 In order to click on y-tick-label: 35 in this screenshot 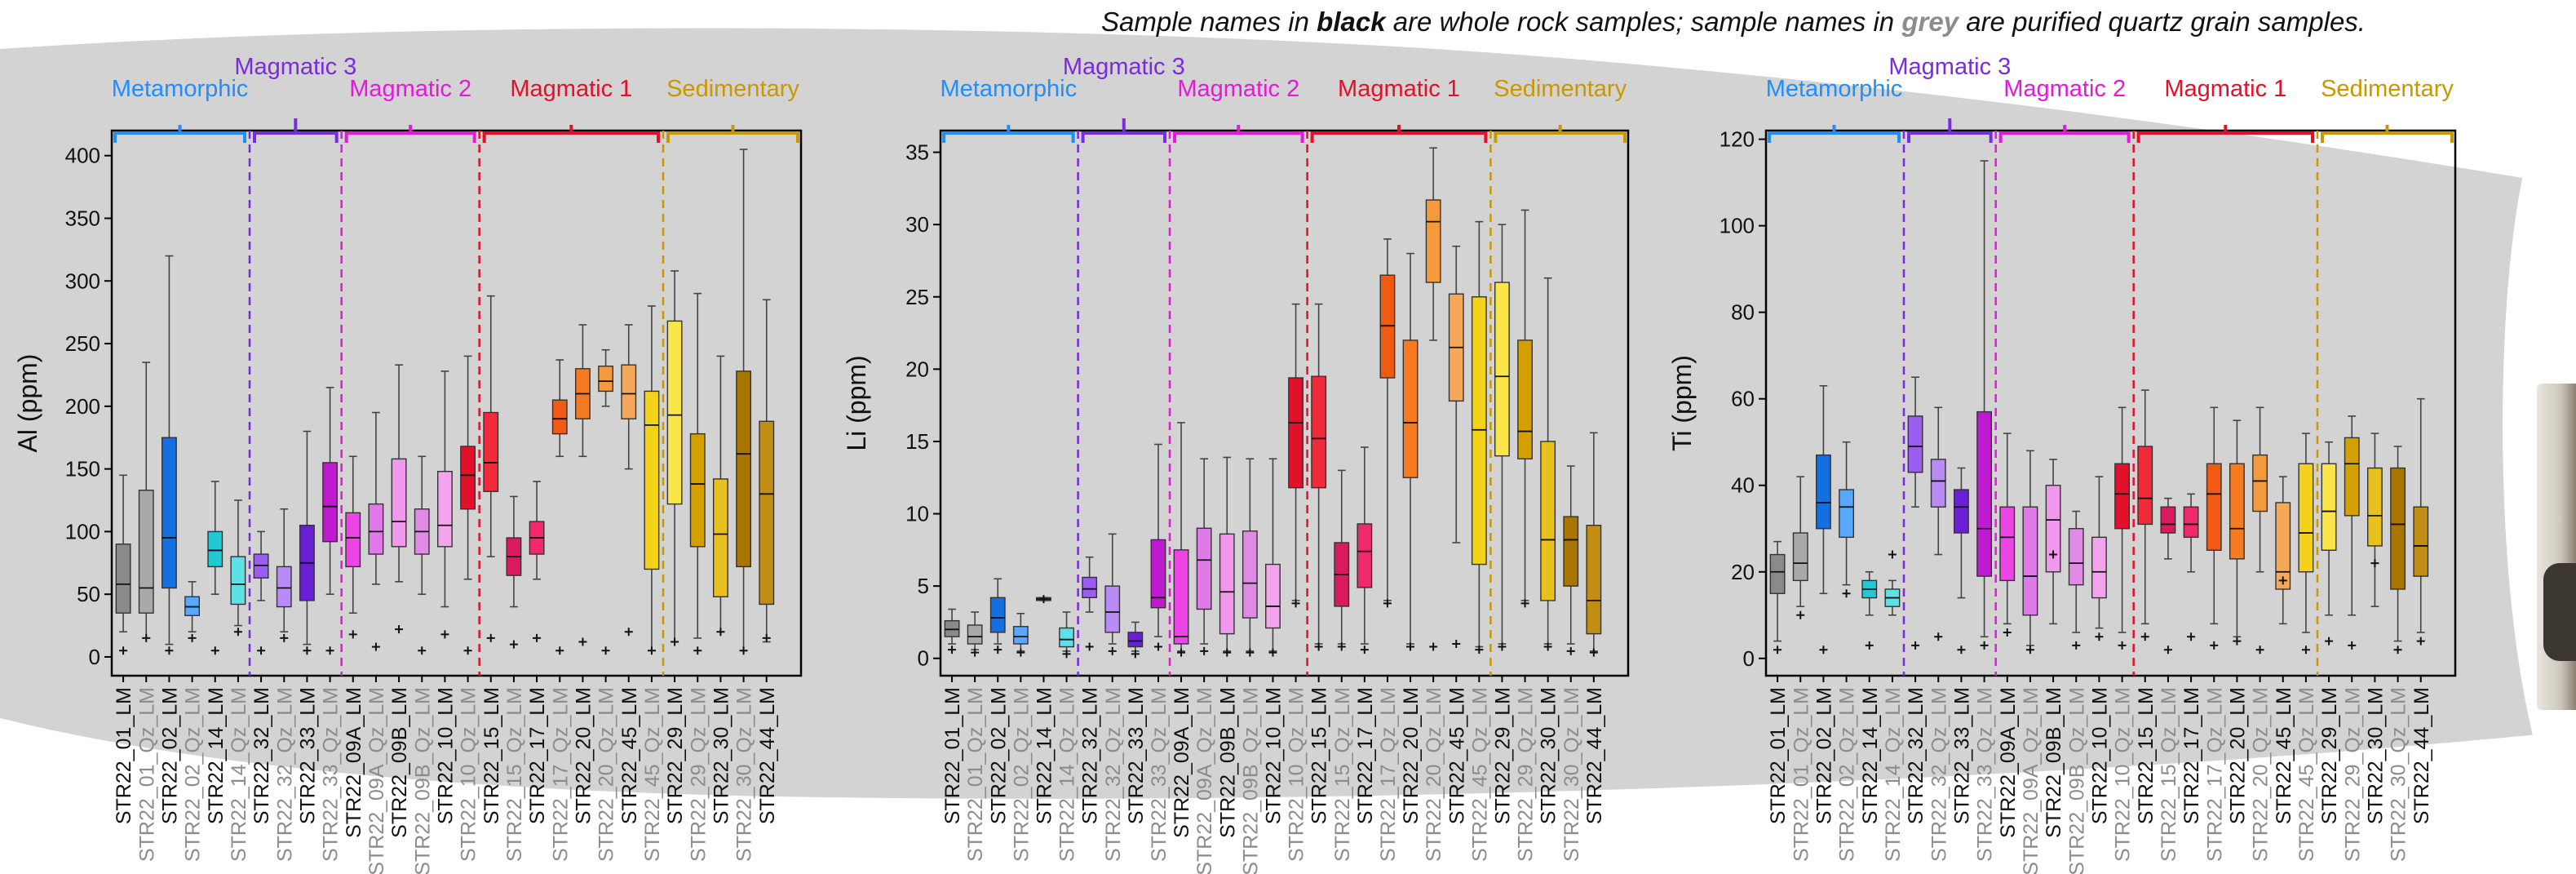, I will do `click(917, 152)`.